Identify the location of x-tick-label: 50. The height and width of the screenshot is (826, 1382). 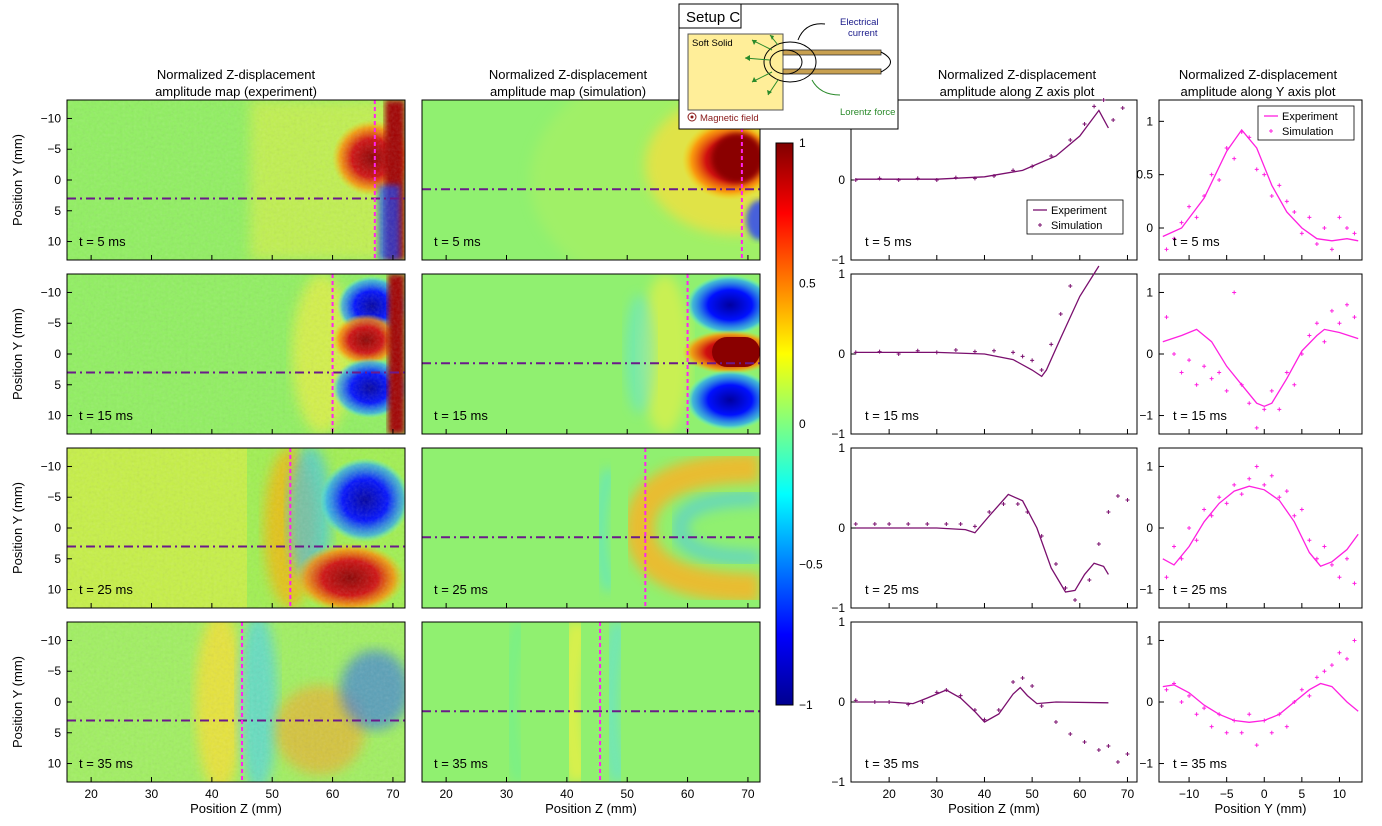
(628, 794).